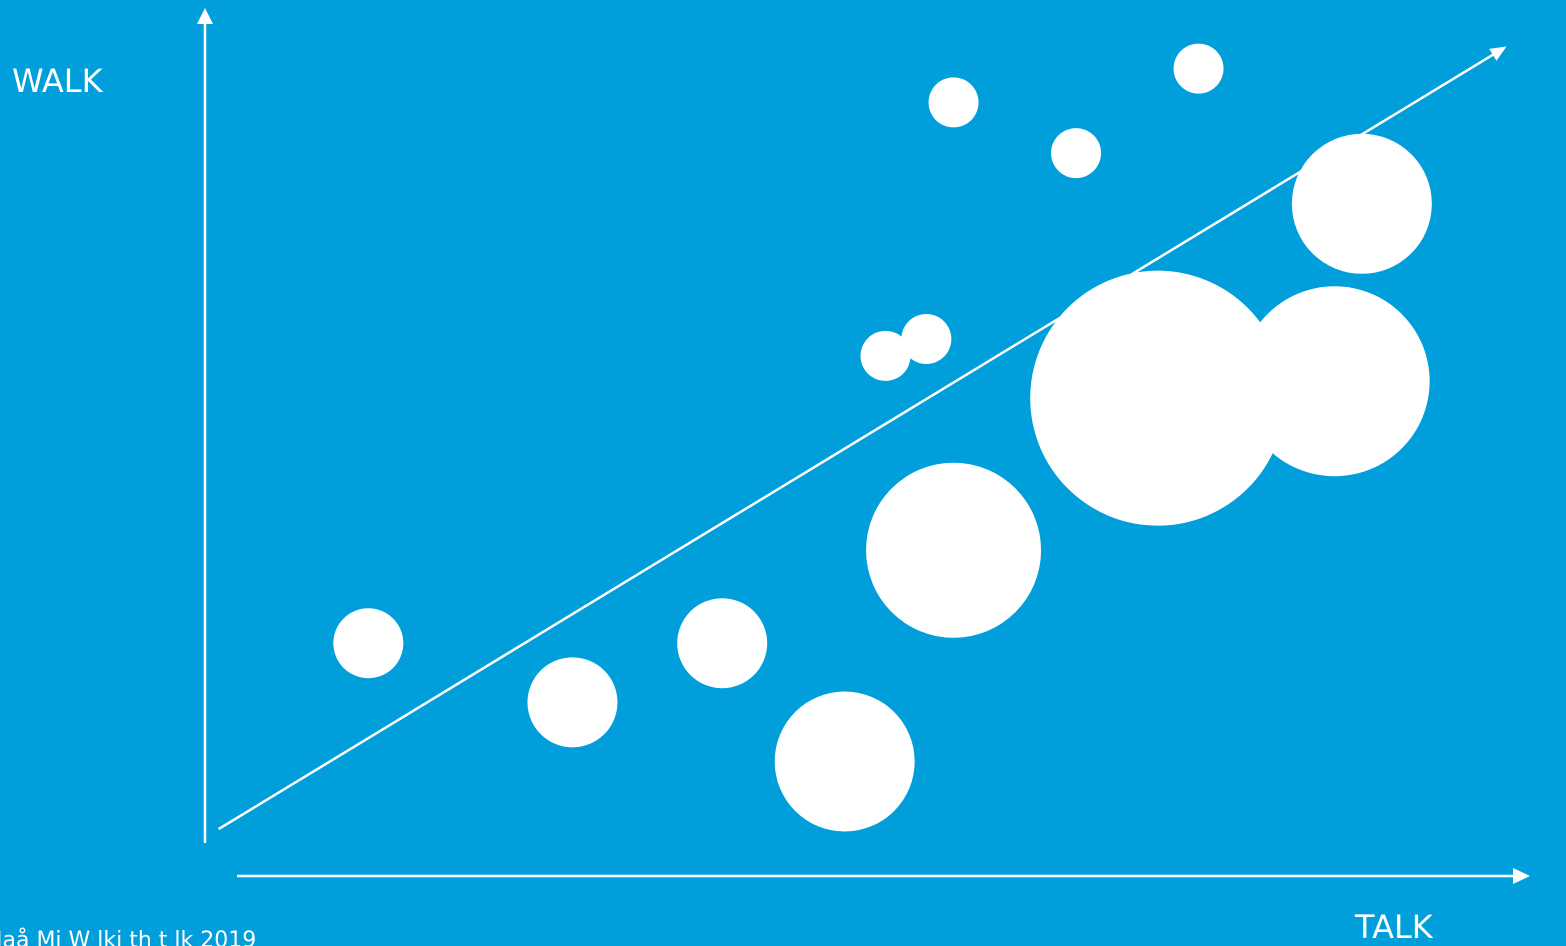 This screenshot has width=1566, height=946. Describe the element at coordinates (205, 16) in the screenshot. I see `y-axis-arrowhead` at that location.